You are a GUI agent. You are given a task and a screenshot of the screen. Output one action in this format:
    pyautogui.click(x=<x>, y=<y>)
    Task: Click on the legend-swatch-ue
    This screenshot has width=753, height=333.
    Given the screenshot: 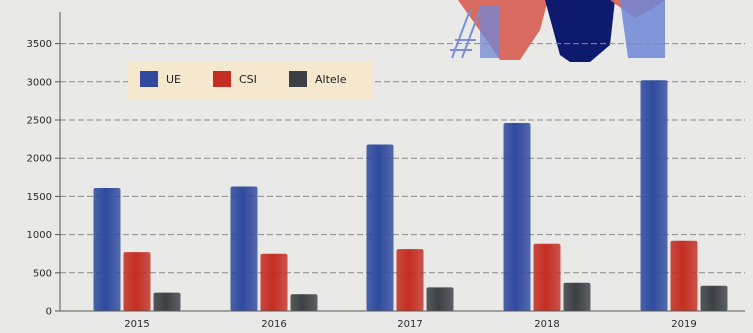 What is the action you would take?
    pyautogui.click(x=149, y=79)
    